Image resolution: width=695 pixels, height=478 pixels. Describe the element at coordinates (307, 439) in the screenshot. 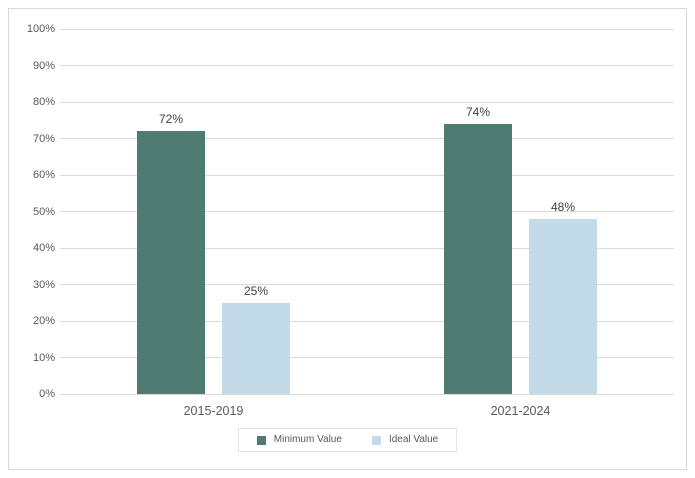

I see `legend-label: Minimum Value` at that location.